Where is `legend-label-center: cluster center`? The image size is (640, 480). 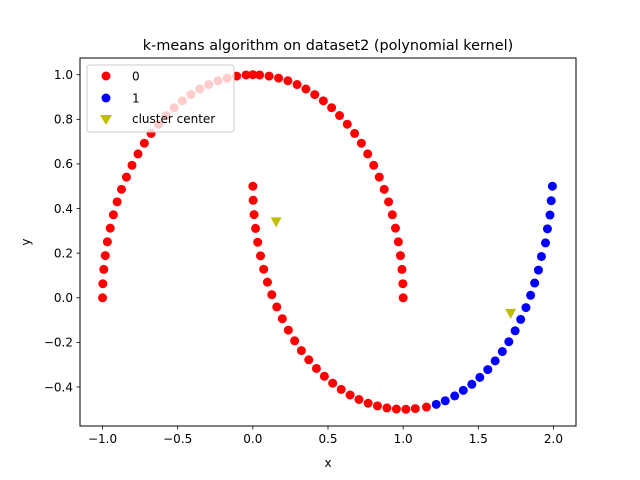 legend-label-center: cluster center is located at coordinates (173, 119).